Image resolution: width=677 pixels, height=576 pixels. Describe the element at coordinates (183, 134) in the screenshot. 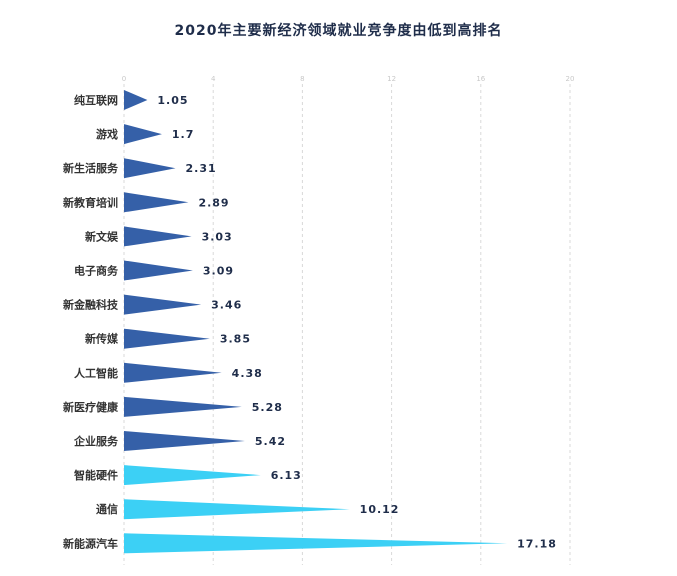

I see `data-label: 1.7` at that location.